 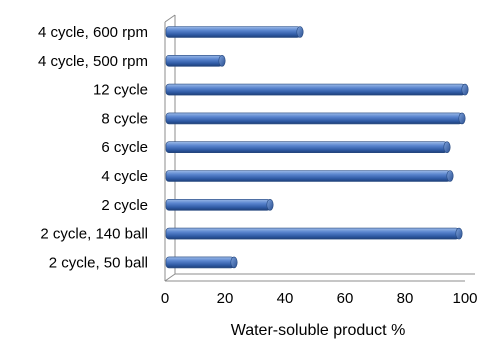 I want to click on x-tick-label: 80, so click(x=405, y=298).